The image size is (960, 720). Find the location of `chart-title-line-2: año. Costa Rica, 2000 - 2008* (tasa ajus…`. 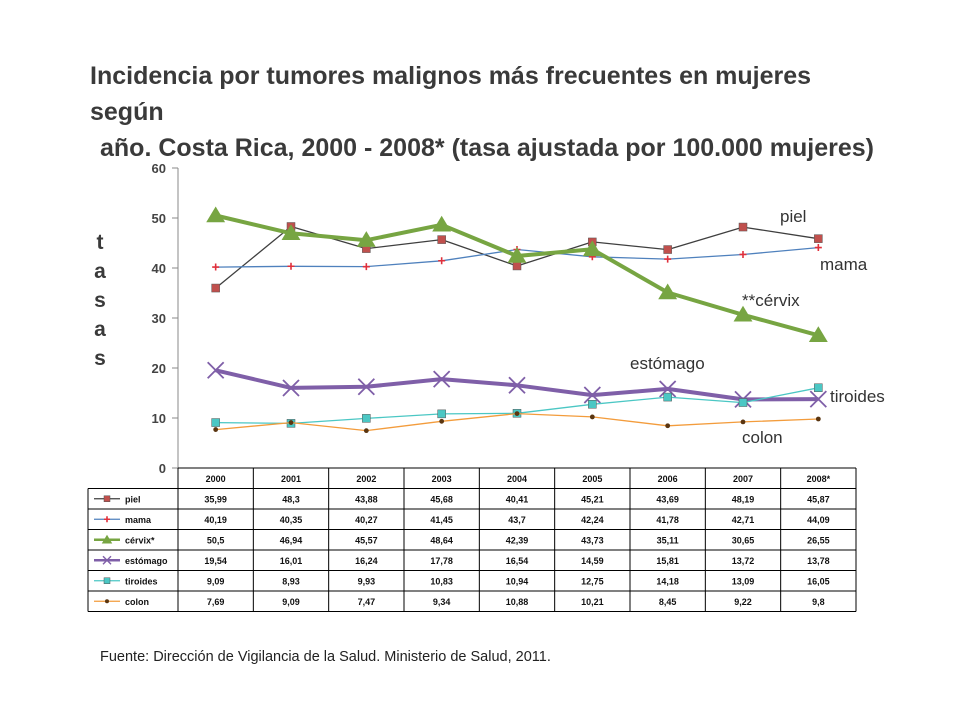

chart-title-line-2: año. Costa Rica, 2000 - 2008* (tasa ajus… is located at coordinates (487, 148).